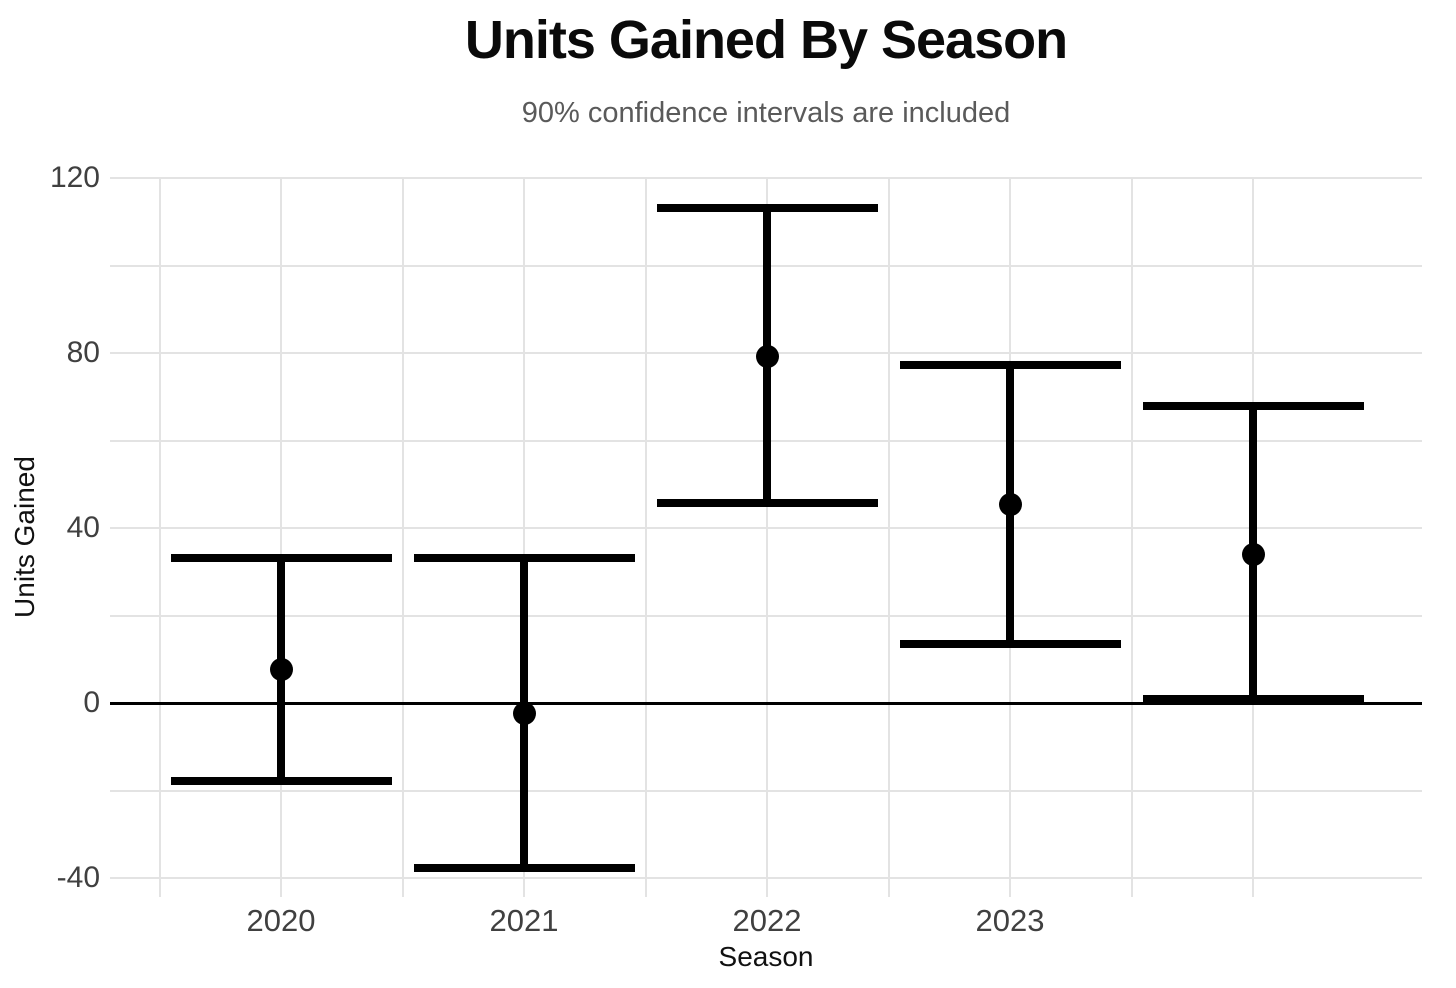 This screenshot has width=1456, height=988. I want to click on x-tick-label: 2023, so click(1010, 920).